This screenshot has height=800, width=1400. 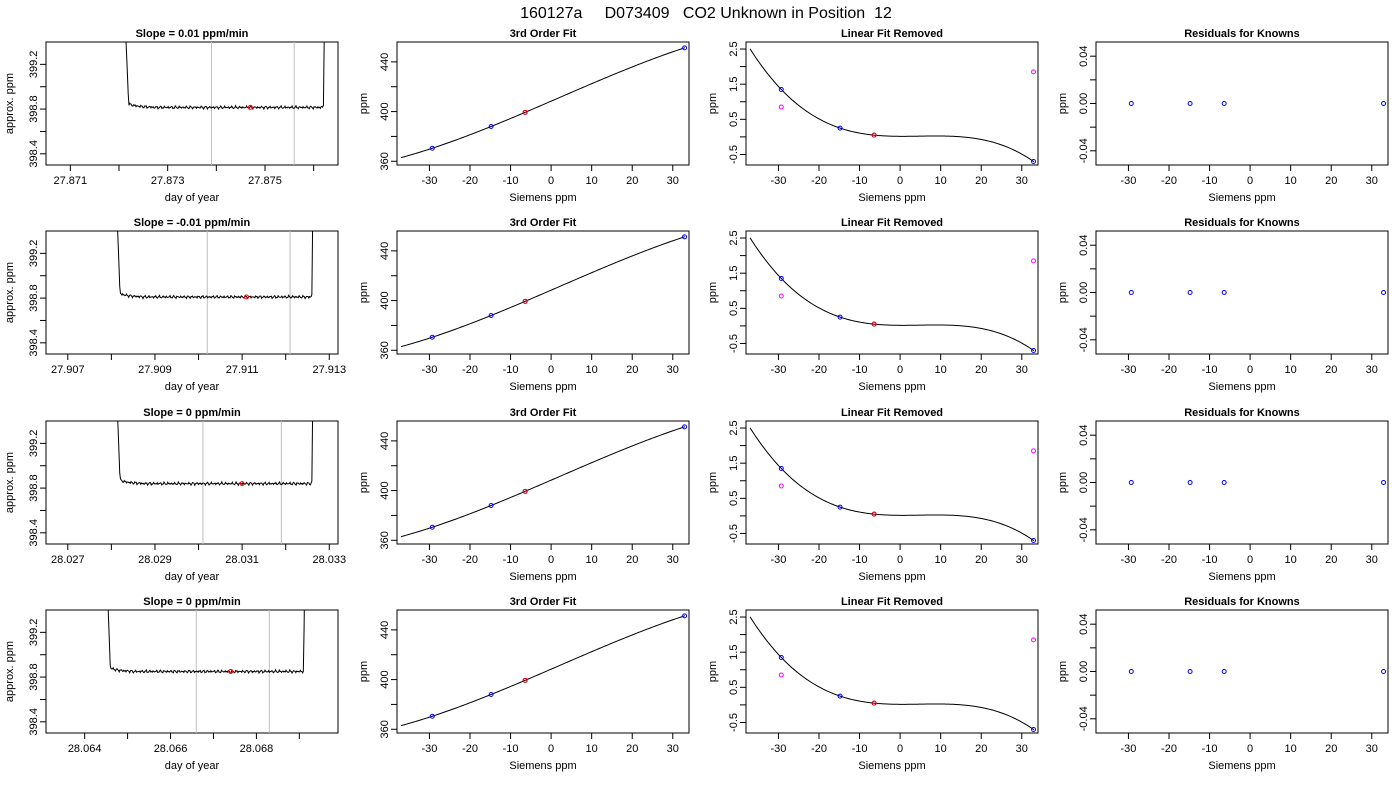 What do you see at coordinates (329, 560) in the screenshot?
I see `x-tick-label: 28.033` at bounding box center [329, 560].